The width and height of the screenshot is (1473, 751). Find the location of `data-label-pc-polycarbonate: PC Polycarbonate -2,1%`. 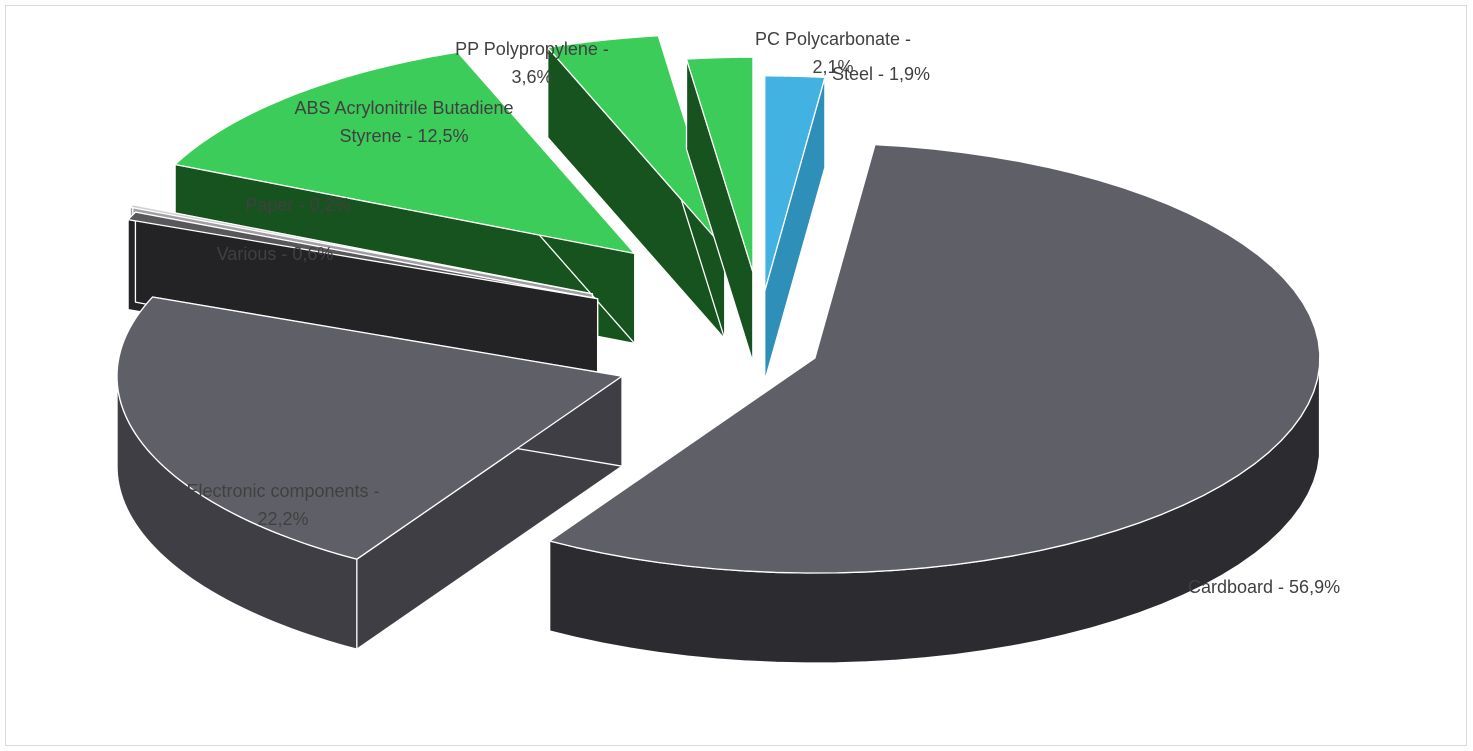

data-label-pc-polycarbonate: PC Polycarbonate -2,1% is located at coordinates (833, 53).